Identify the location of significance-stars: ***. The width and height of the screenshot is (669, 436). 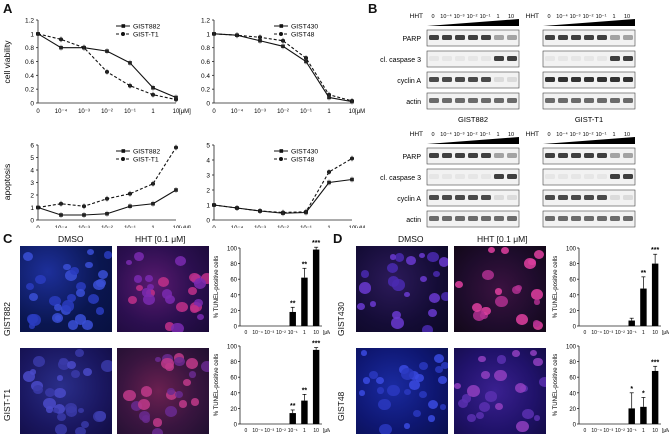
(316, 243).